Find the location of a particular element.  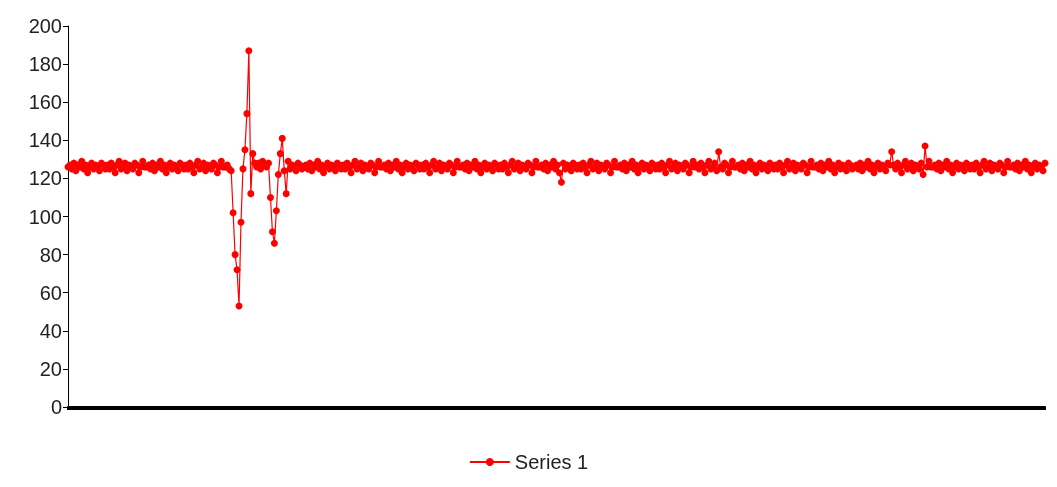

y-tick-label: 160 is located at coordinates (45, 102).